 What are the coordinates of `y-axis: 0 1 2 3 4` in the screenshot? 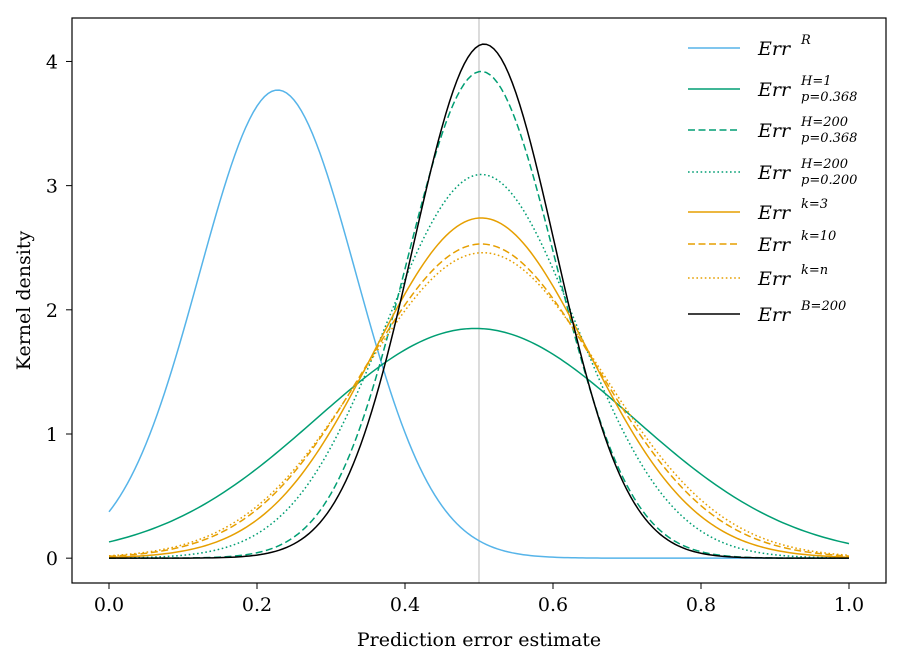 It's located at (59, 310).